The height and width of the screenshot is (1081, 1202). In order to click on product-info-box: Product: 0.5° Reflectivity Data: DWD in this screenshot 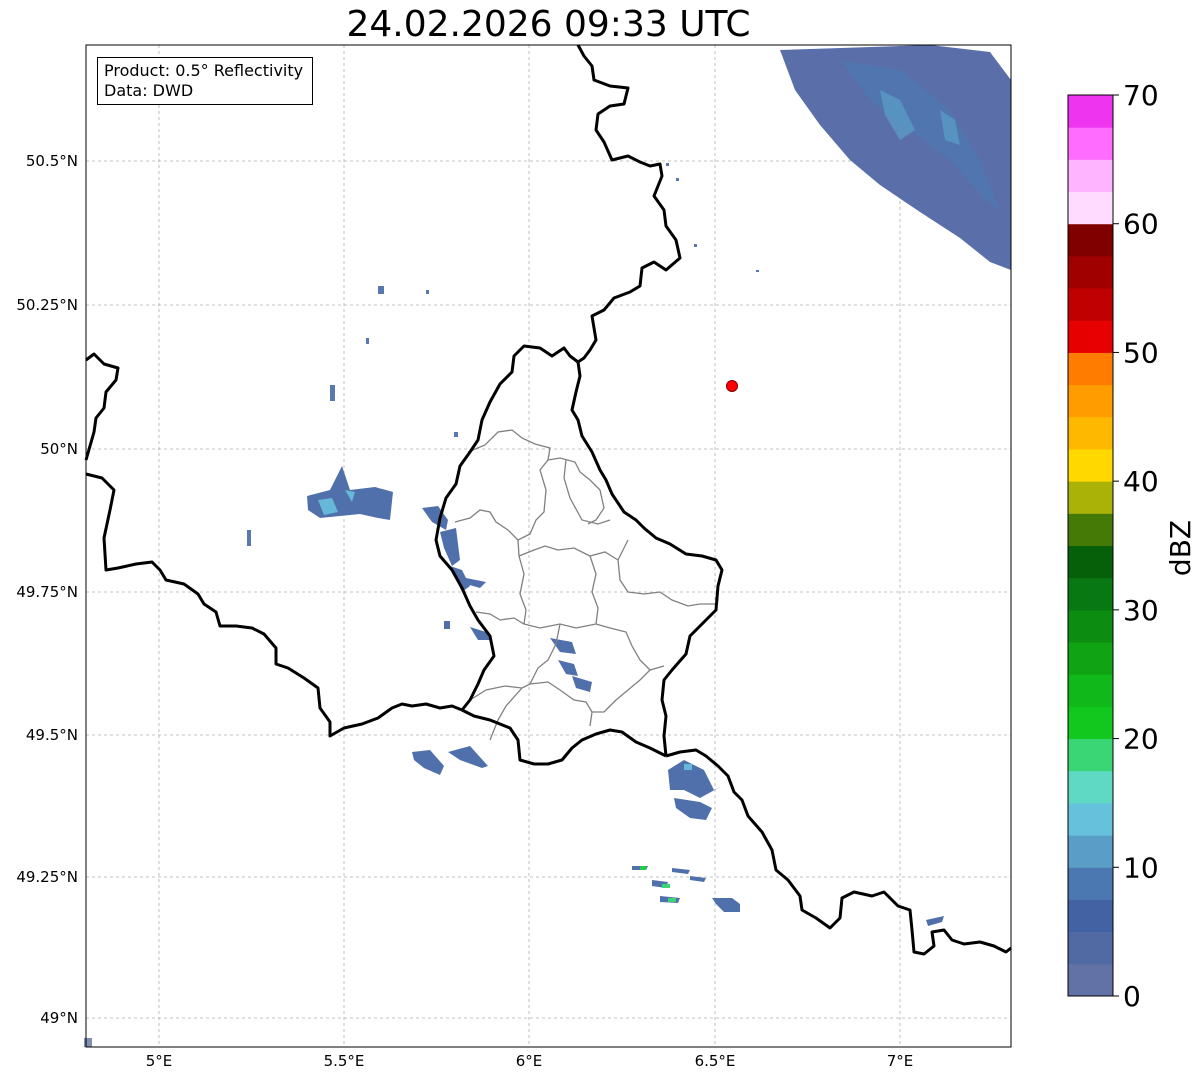, I will do `click(205, 81)`.